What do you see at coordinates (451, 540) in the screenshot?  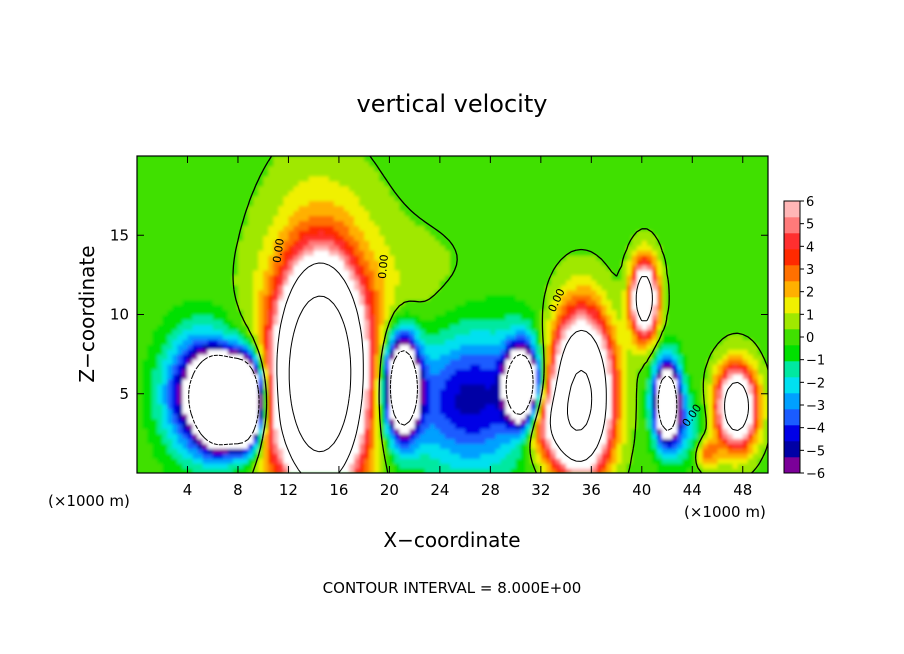 I see `x-axis-label: X−coordinate` at bounding box center [451, 540].